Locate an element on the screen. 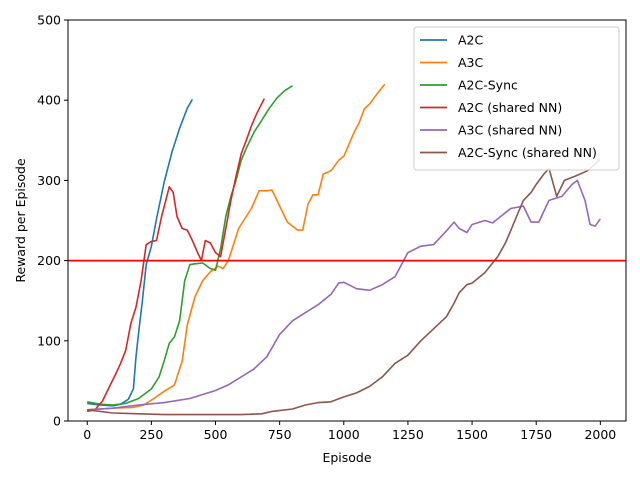 This screenshot has width=640, height=480. x-tick-label-8: 2000 is located at coordinates (600, 434).